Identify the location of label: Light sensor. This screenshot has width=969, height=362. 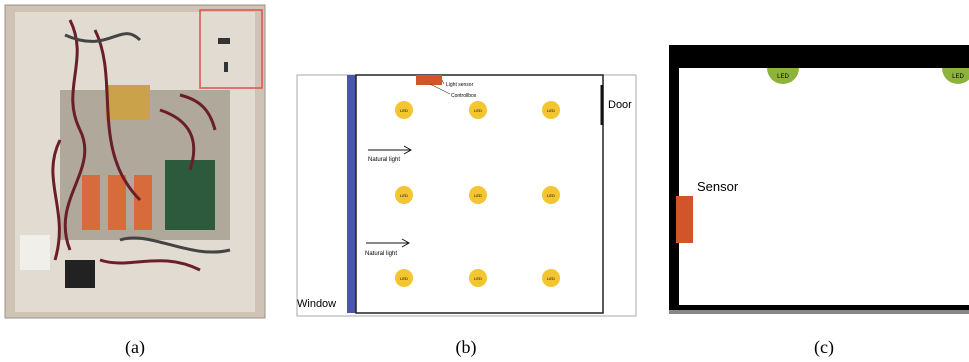
(460, 85).